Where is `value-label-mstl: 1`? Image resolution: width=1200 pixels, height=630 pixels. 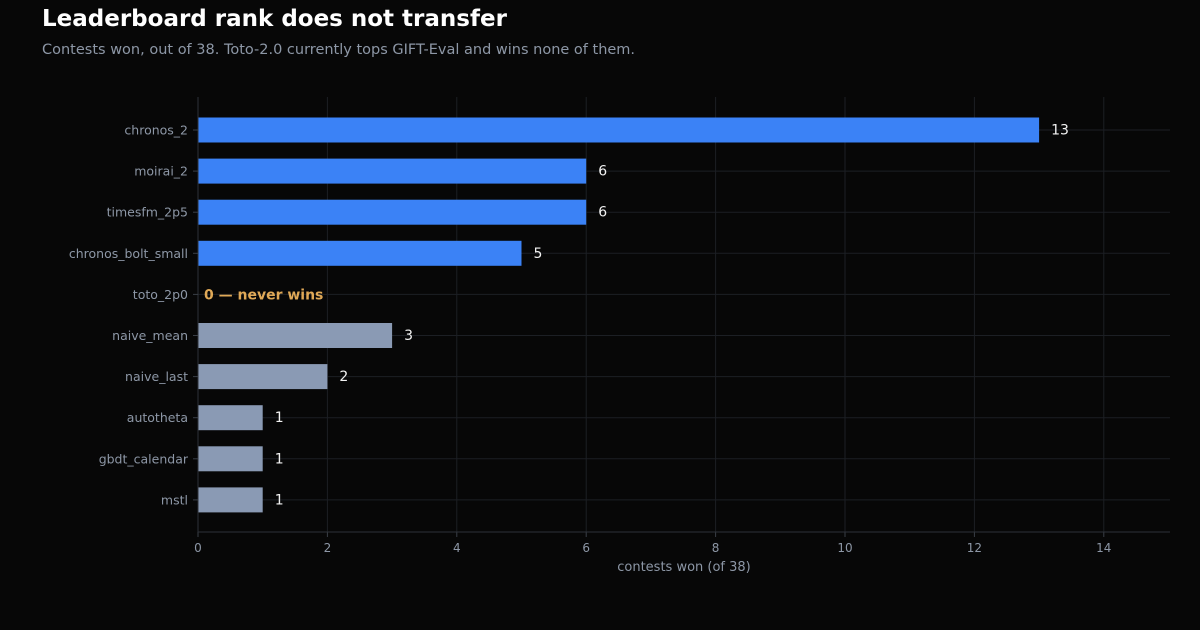
value-label-mstl: 1 is located at coordinates (279, 500).